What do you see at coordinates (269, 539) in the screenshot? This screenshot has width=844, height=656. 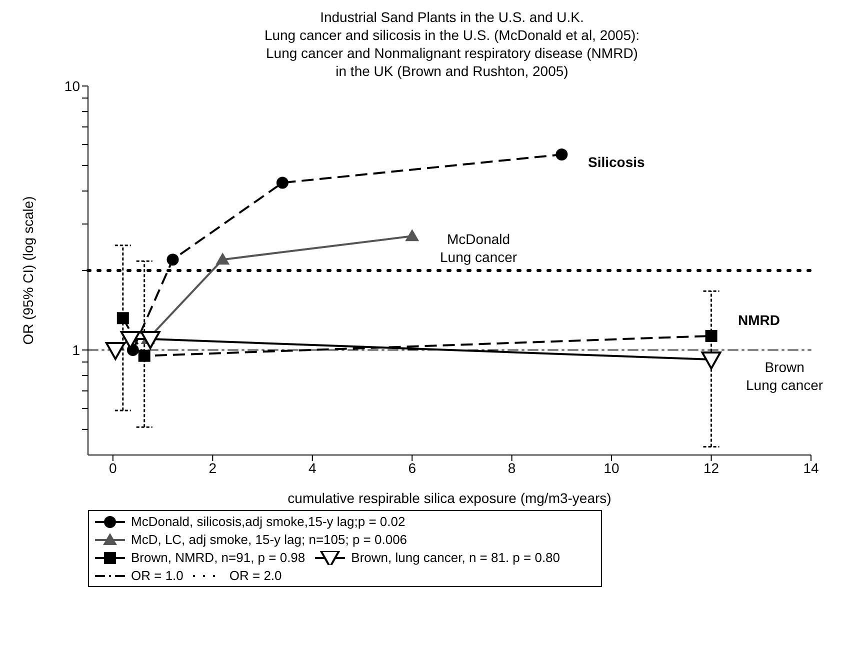 I see `legend-label: McD, LC, adj smoke, 15-y lag; n=105; p = 0.006` at bounding box center [269, 539].